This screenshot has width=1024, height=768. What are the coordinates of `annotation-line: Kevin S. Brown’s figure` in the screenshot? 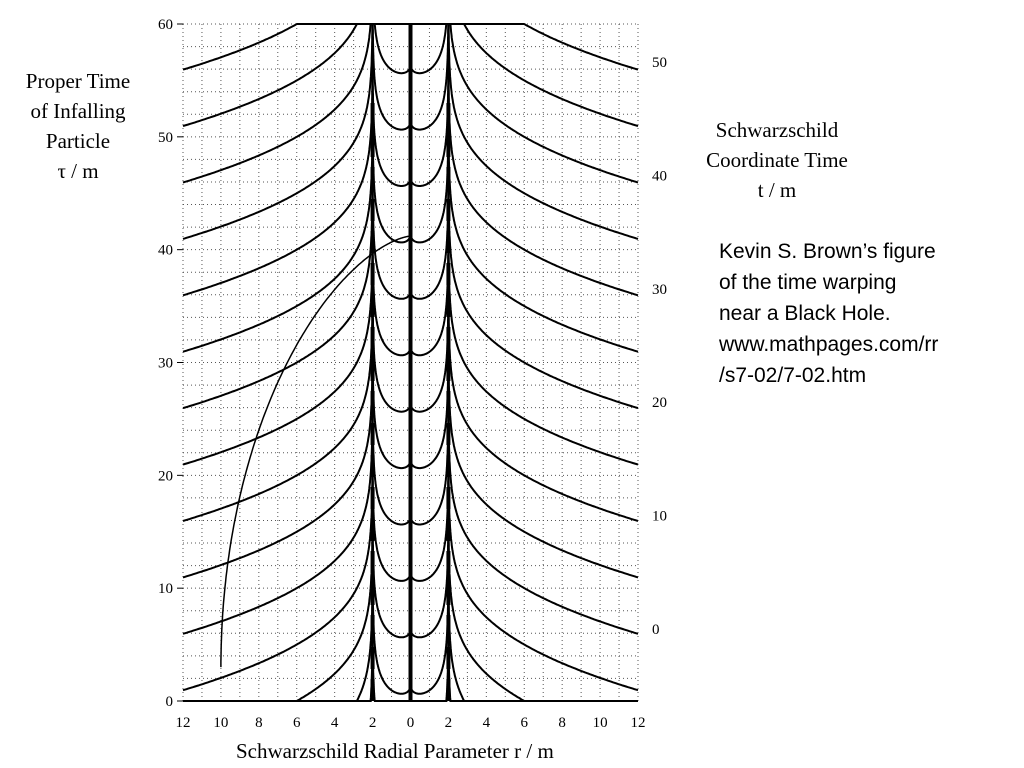 It's located at (827, 251).